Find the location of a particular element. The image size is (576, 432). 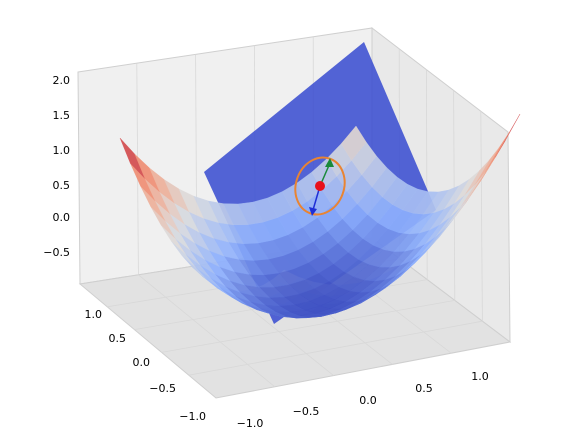

green-arrow-head is located at coordinates (329, 162).